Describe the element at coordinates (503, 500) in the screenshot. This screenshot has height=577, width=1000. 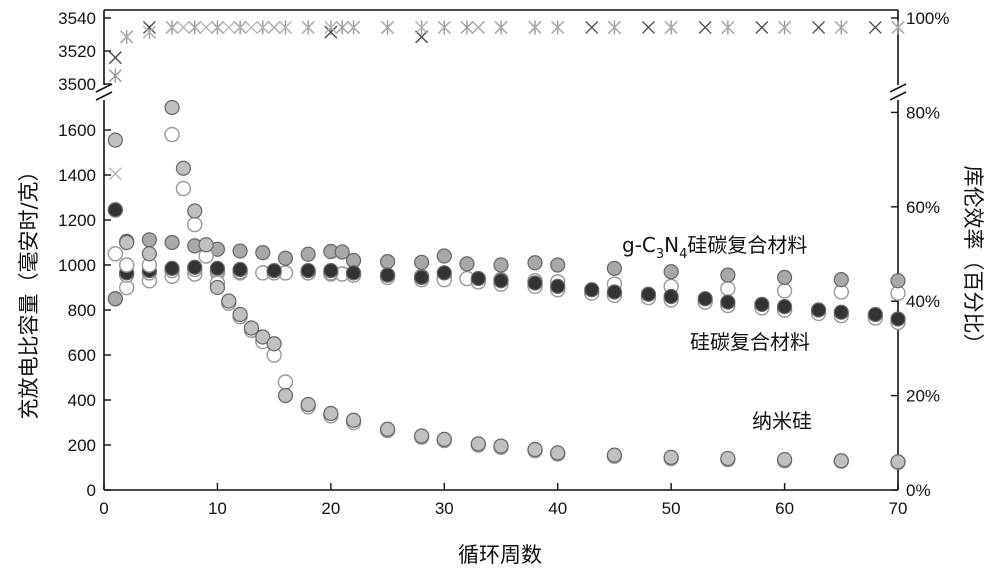
I see `x-axis-ticks: 0 10 20 30 40 50 60 70` at that location.